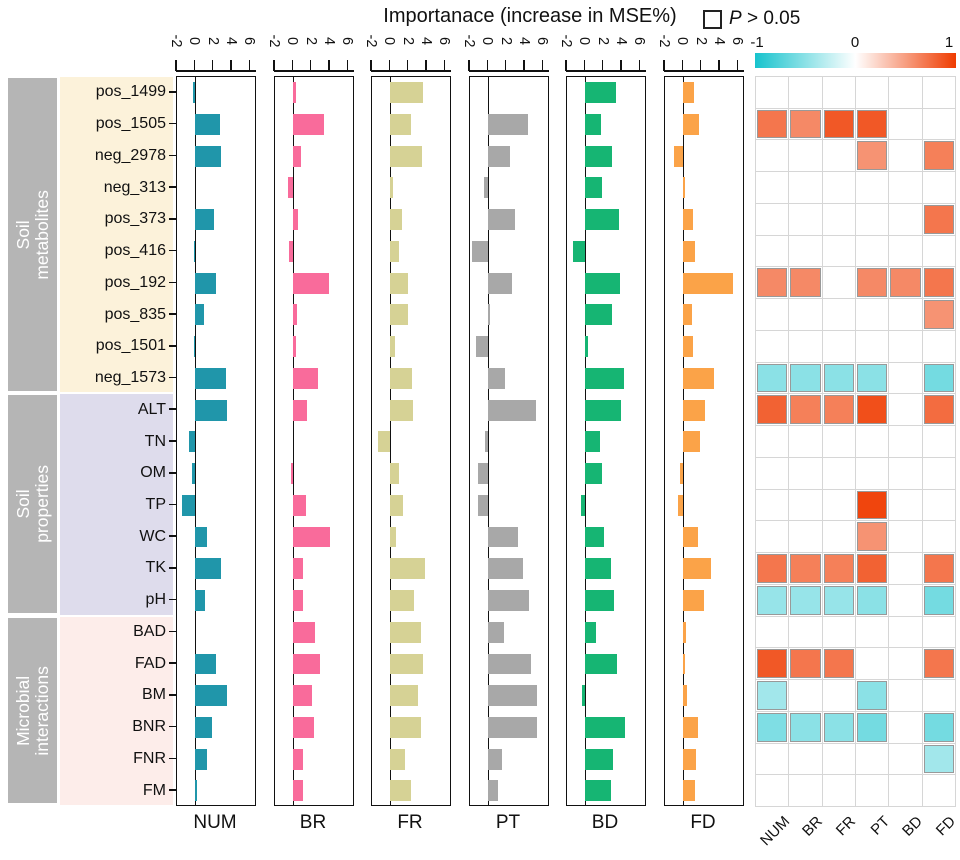  I want to click on axis-tick-label: 2, so click(602, 41).